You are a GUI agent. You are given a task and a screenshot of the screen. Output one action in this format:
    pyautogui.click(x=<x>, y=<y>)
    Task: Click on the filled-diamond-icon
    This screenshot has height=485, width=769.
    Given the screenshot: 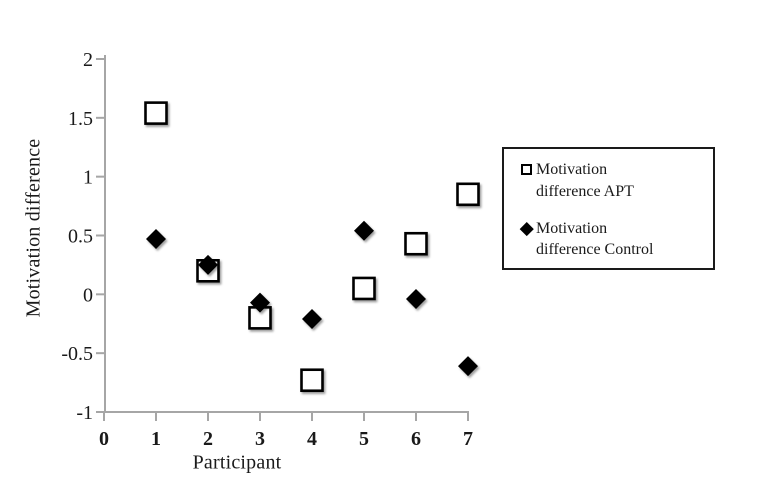 What is the action you would take?
    pyautogui.click(x=526, y=228)
    